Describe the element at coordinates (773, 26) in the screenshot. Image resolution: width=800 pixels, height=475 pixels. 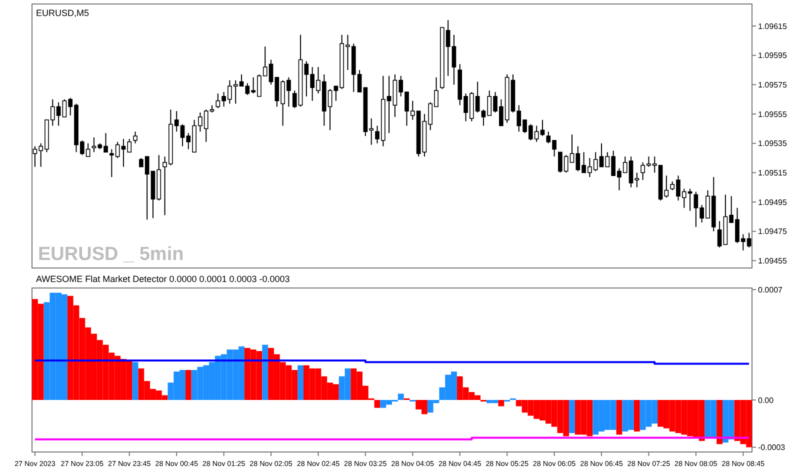
I see `y-tick-label: 1.09615` at that location.